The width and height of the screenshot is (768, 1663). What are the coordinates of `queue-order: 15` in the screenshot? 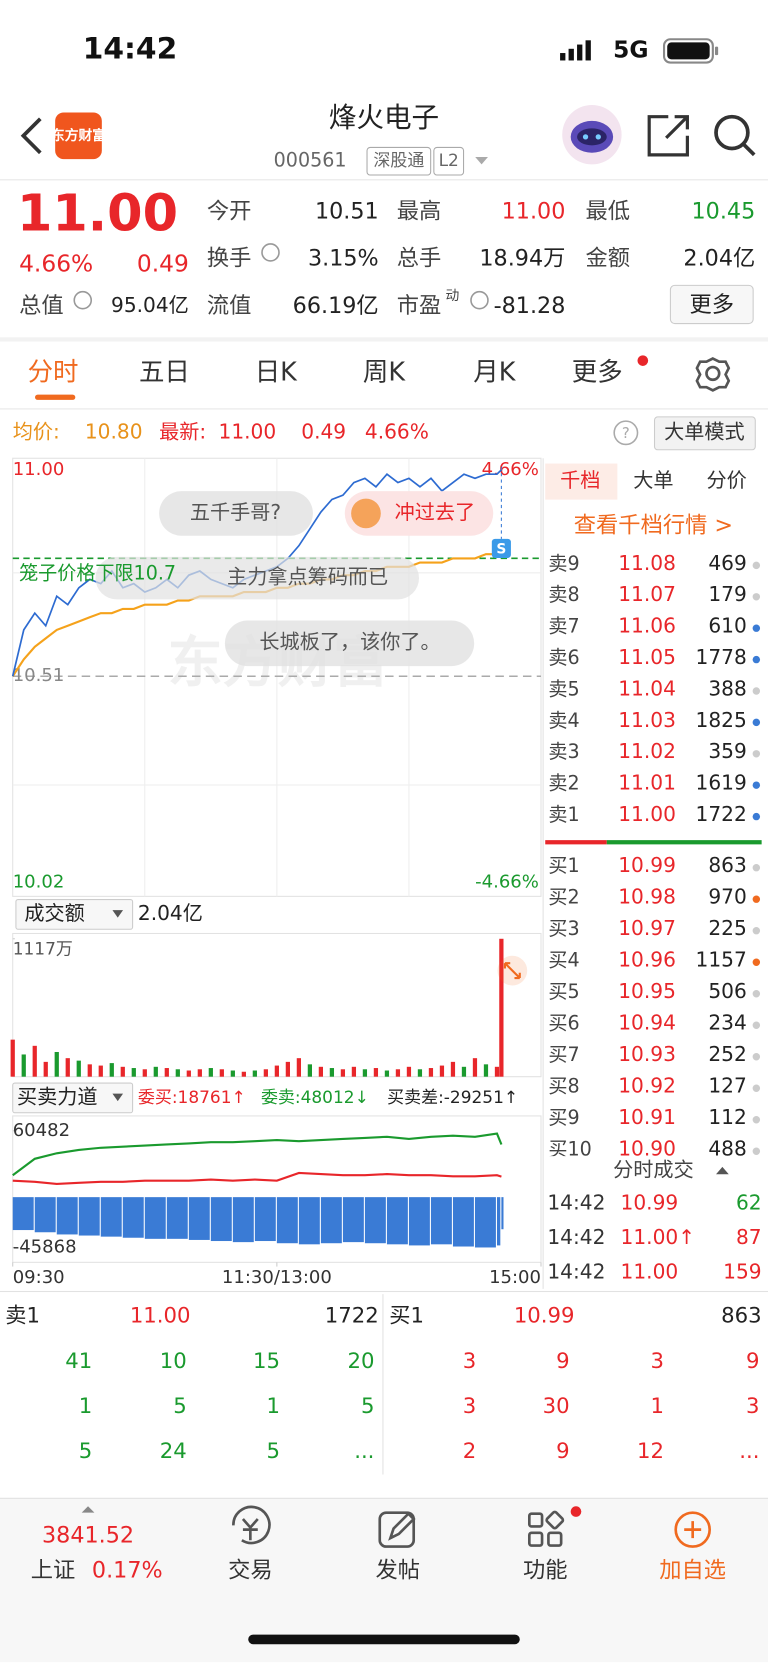 It's located at (266, 1361).